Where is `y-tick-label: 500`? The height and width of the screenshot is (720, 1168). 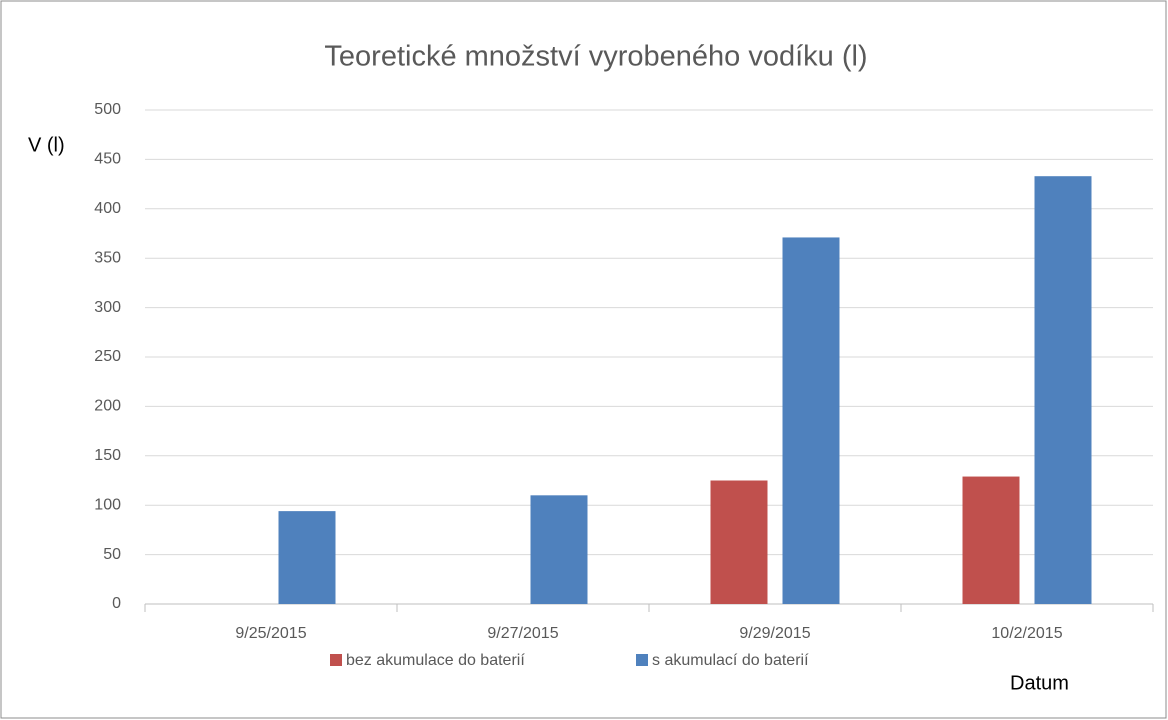 y-tick-label: 500 is located at coordinates (107, 109).